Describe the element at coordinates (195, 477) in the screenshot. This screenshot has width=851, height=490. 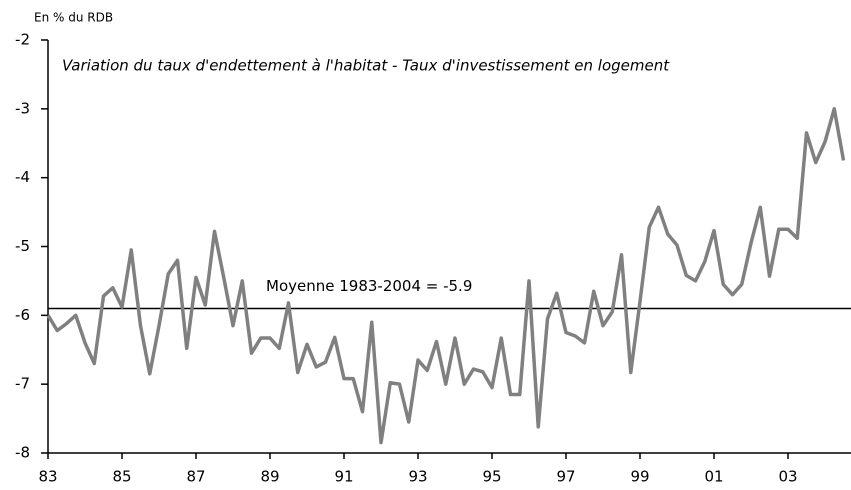
I see `x-tick-label: 87` at that location.